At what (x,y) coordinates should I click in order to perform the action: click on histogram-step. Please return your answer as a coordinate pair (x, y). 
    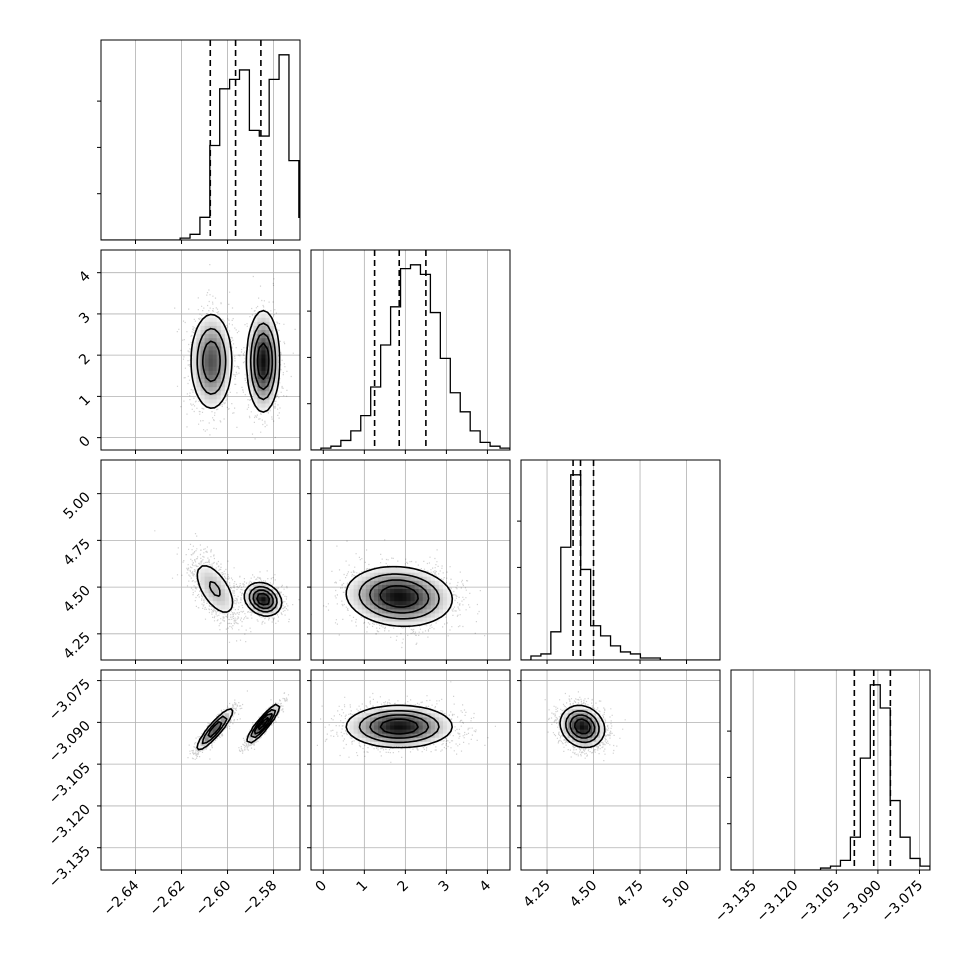
    Looking at the image, I should click on (620, 567).